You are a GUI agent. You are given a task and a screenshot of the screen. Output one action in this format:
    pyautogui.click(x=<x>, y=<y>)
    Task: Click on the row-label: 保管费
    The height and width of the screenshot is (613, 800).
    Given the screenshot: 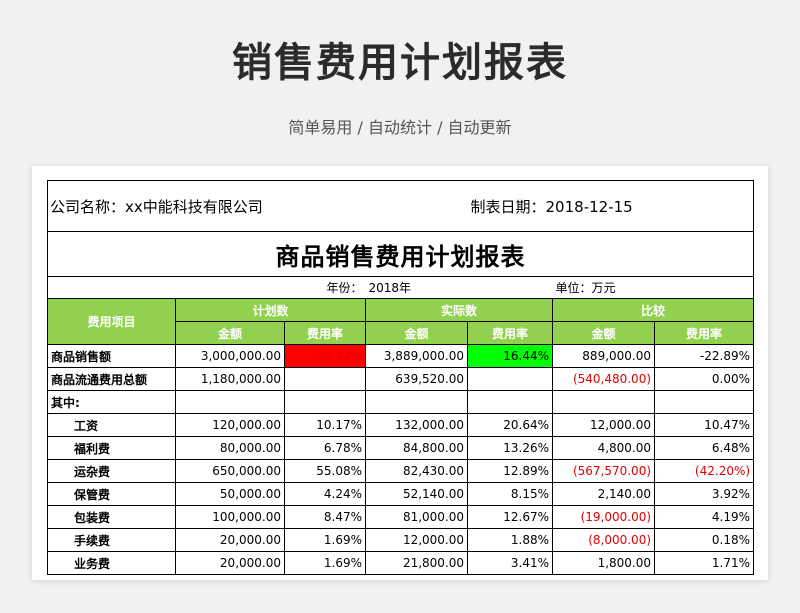 What is the action you would take?
    pyautogui.click(x=111, y=494)
    